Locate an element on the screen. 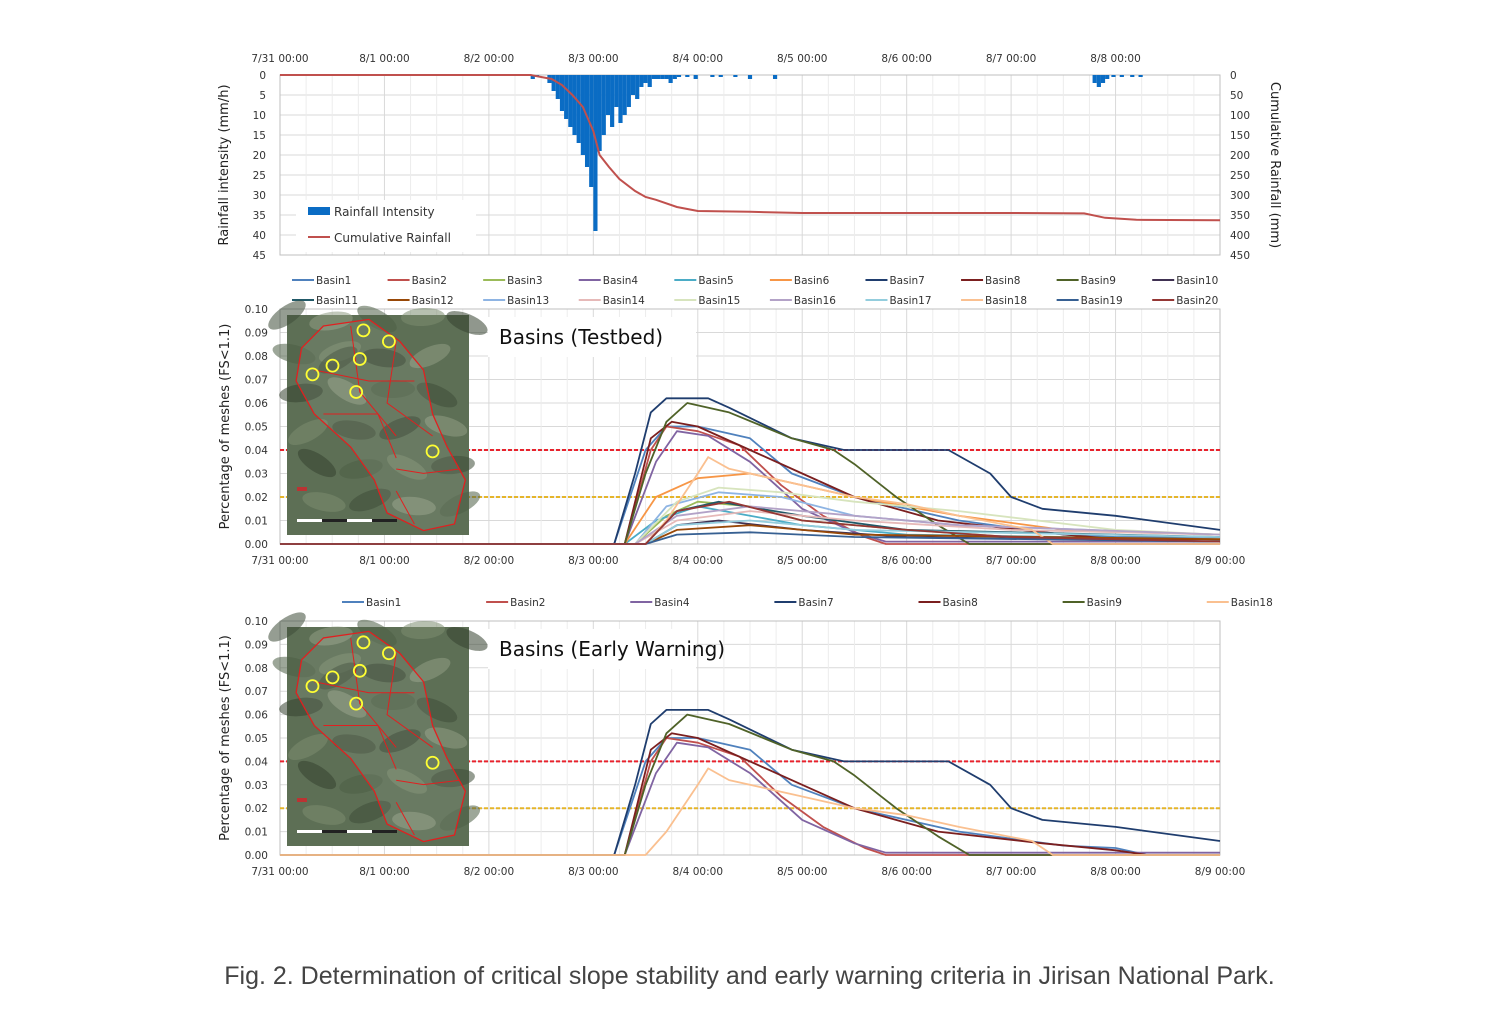  y-tick-label: 30 is located at coordinates (259, 196).